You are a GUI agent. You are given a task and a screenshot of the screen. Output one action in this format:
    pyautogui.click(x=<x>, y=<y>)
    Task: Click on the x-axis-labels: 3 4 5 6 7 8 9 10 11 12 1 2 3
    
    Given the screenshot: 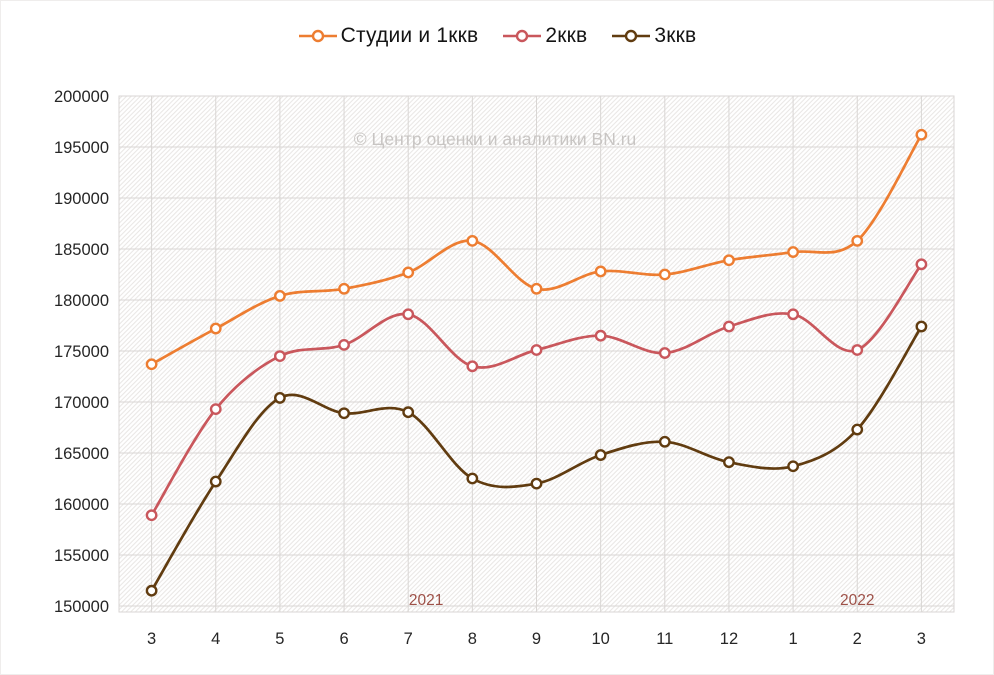 What is the action you would take?
    pyautogui.click(x=536, y=639)
    